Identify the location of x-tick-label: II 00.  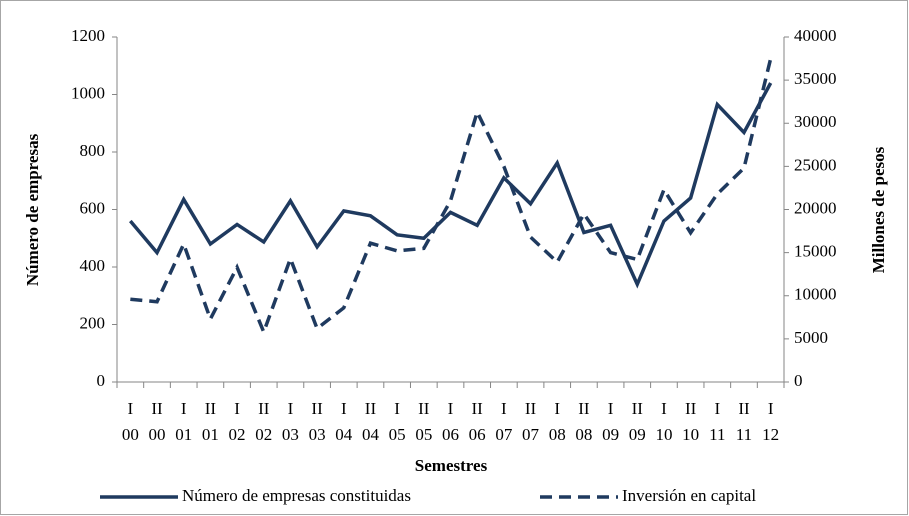
(157, 421).